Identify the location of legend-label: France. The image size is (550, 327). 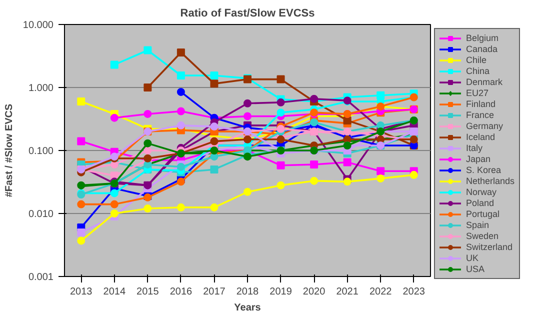
(480, 115).